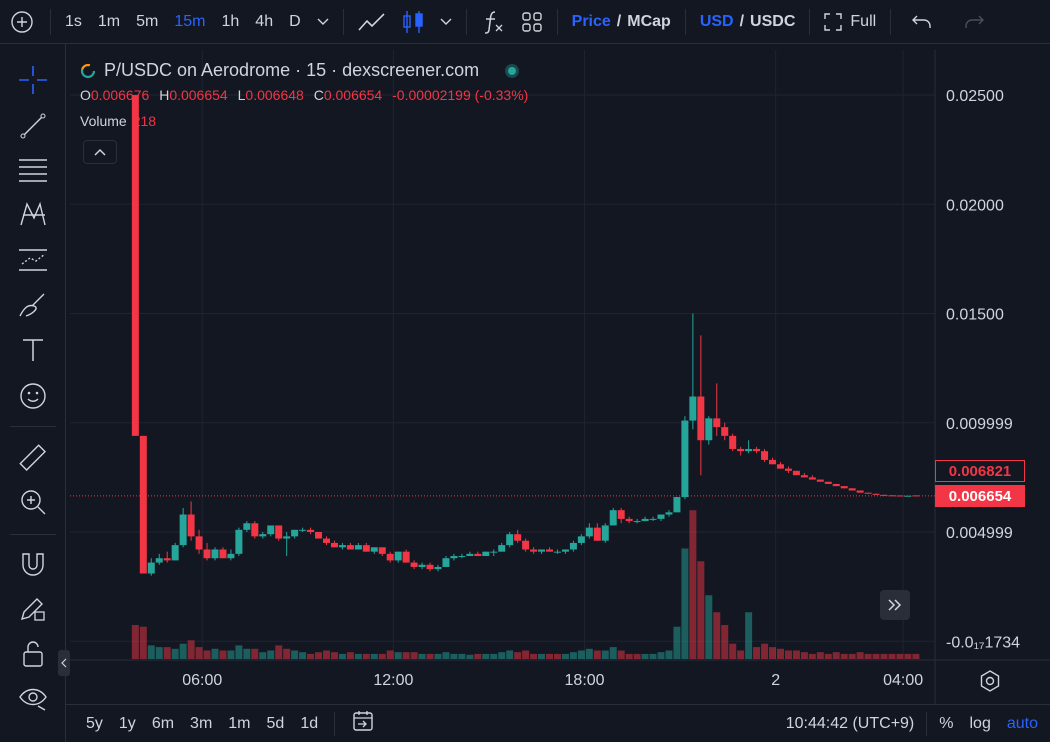  I want to click on range-6m: 6m, so click(163, 723).